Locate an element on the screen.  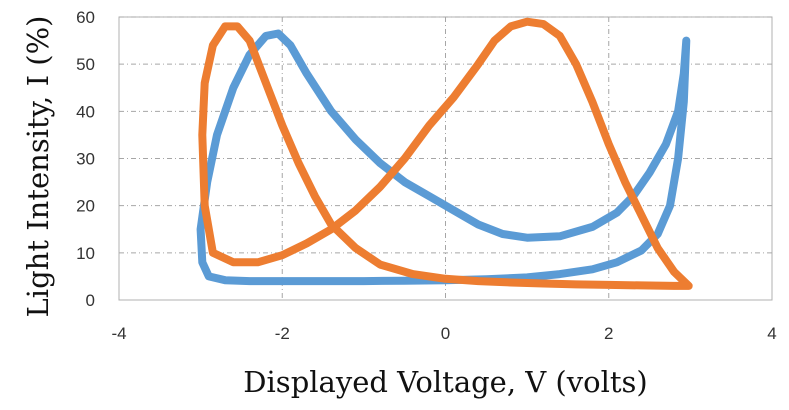
x-tick-label: 0 is located at coordinates (445, 333).